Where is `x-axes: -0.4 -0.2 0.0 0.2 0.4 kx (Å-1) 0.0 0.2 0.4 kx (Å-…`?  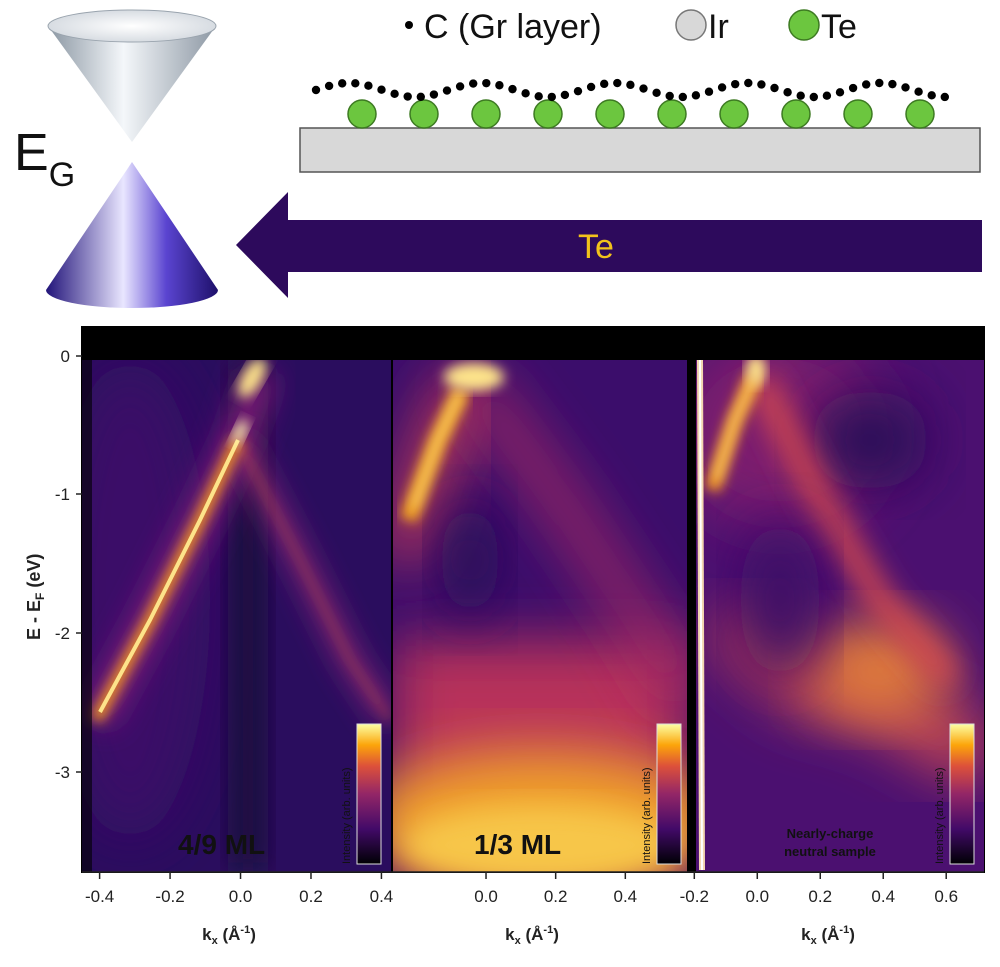
x-axes: -0.4 -0.2 0.0 0.2 0.4 kx (Å-1) 0.0 0.2 0.4 kx (Å-… is located at coordinates (533, 909).